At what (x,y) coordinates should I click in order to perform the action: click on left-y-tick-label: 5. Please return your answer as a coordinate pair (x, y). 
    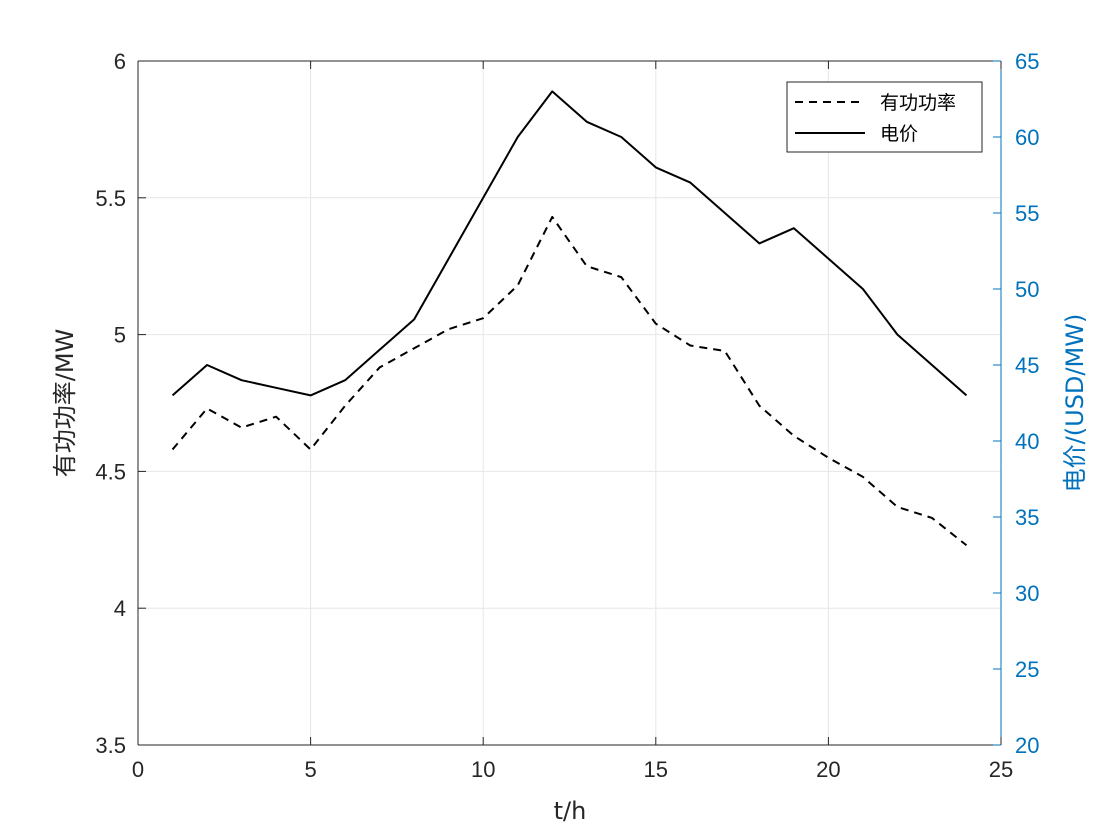
    Looking at the image, I should click on (120, 335).